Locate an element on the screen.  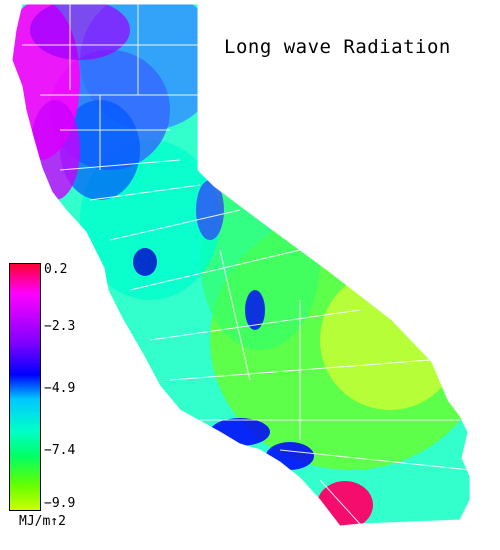
legend-units: MJ/m↑2 is located at coordinates (42, 521).